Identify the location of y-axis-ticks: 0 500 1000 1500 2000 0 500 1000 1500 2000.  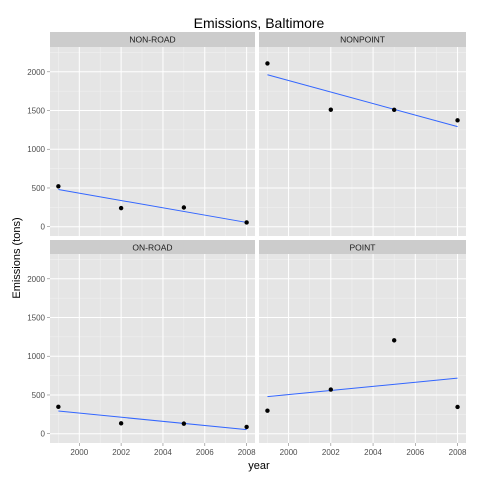
(38, 253).